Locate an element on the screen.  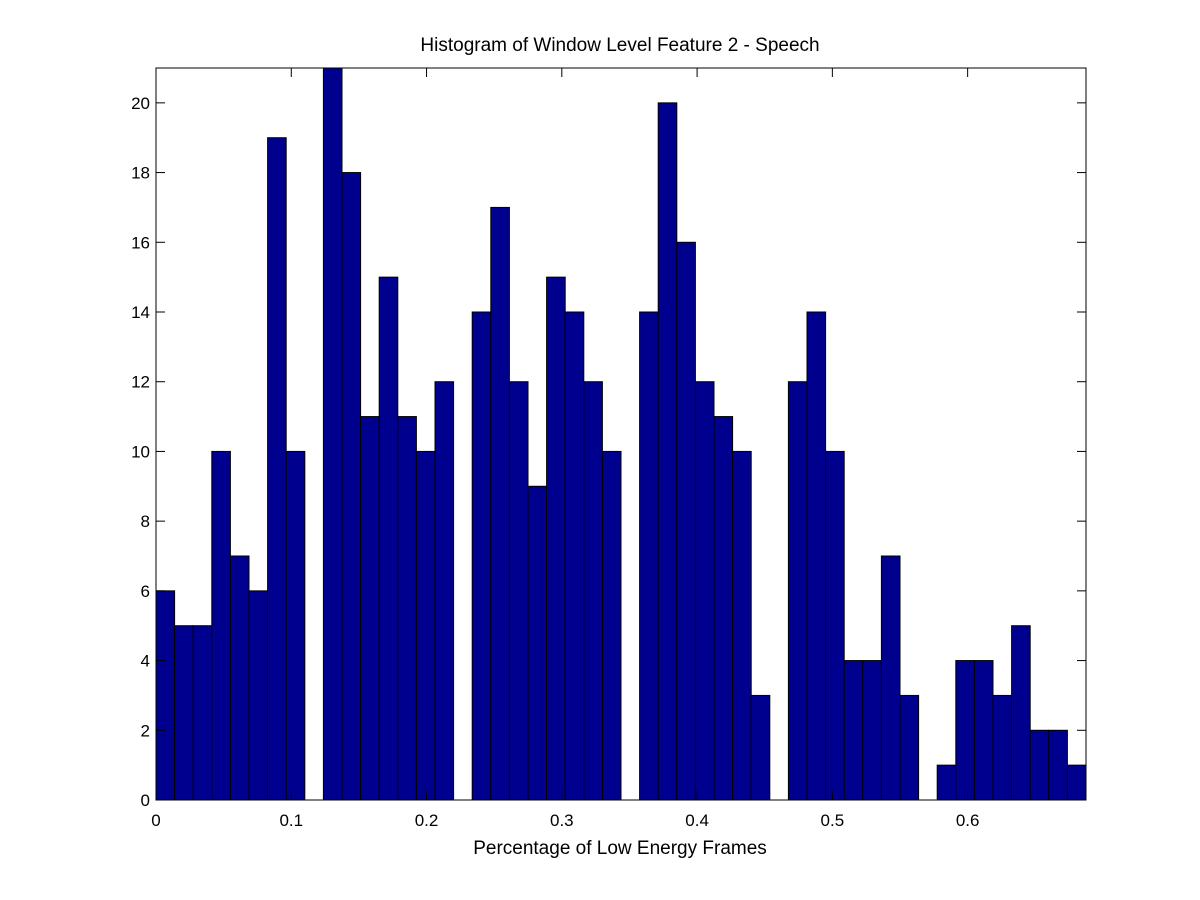
x-tick-label: 0.6 is located at coordinates (968, 820).